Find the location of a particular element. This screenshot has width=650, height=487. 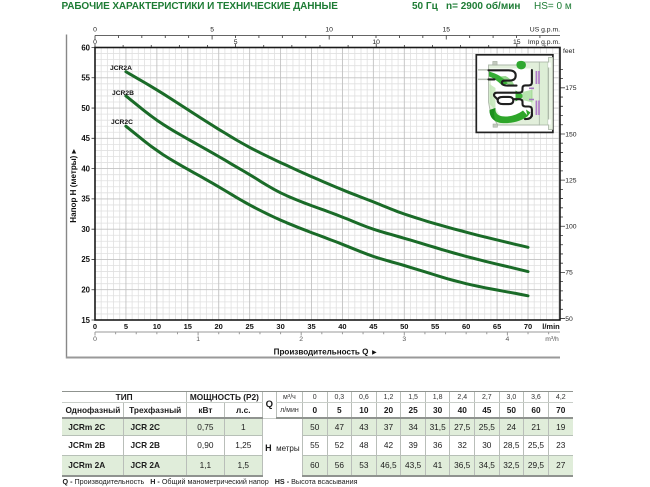

svg-text: JCR2A is located at coordinates (121, 68).